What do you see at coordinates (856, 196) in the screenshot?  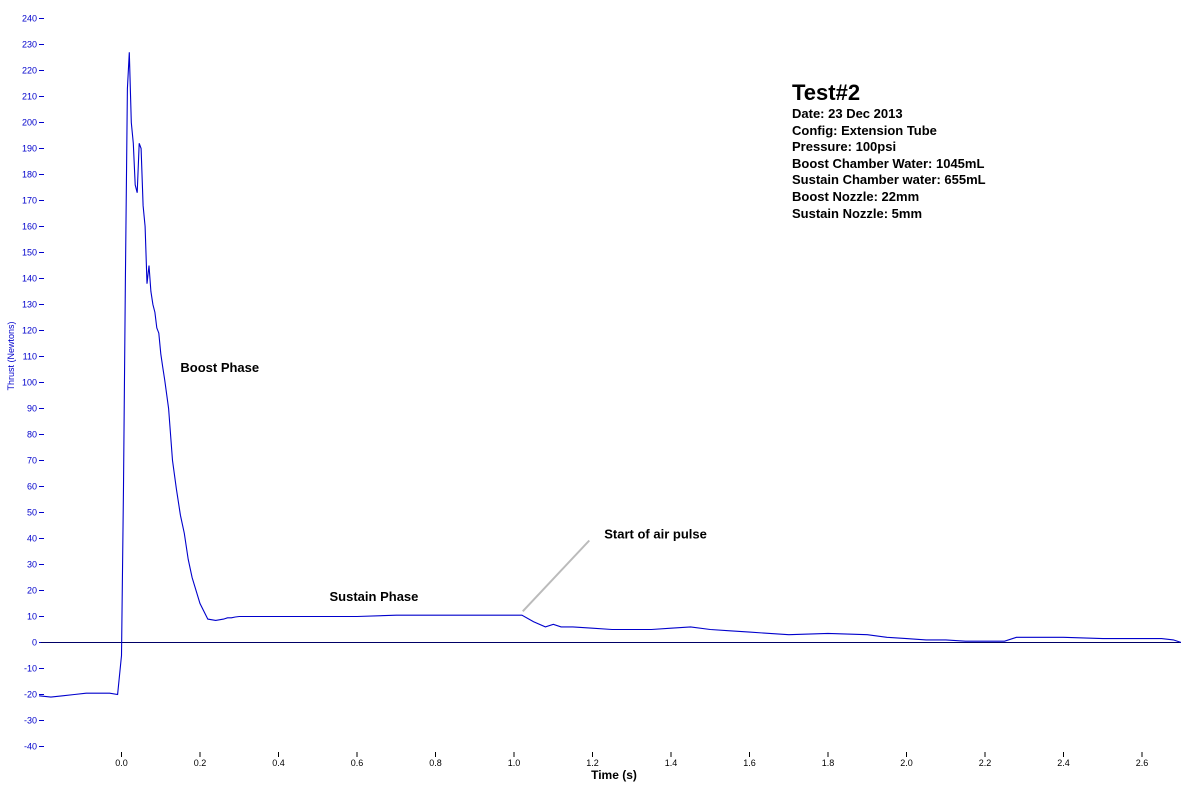 I see `info-boost-nozzle: Boost Nozzle: 22mm` at bounding box center [856, 196].